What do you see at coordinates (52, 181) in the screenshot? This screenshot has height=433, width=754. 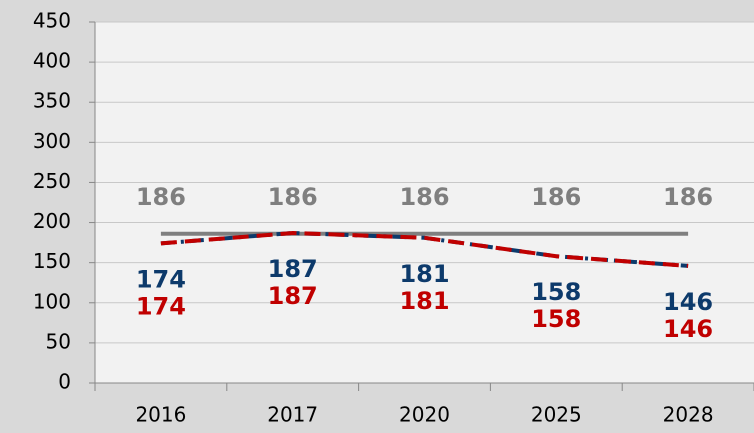 I see `y-tick-label: 250` at bounding box center [52, 181].